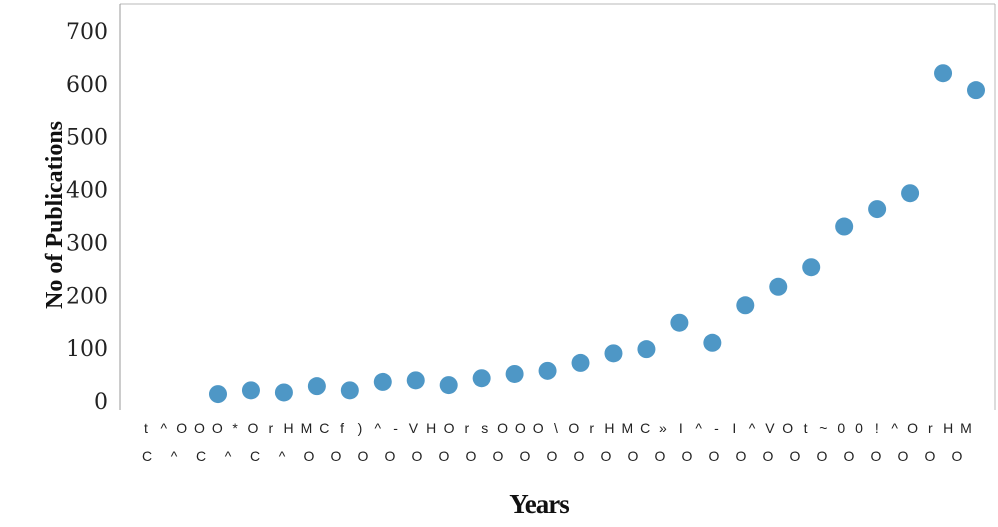 This screenshot has width=998, height=527. What do you see at coordinates (663, 428) in the screenshot?
I see `x-tick-label: »` at bounding box center [663, 428].